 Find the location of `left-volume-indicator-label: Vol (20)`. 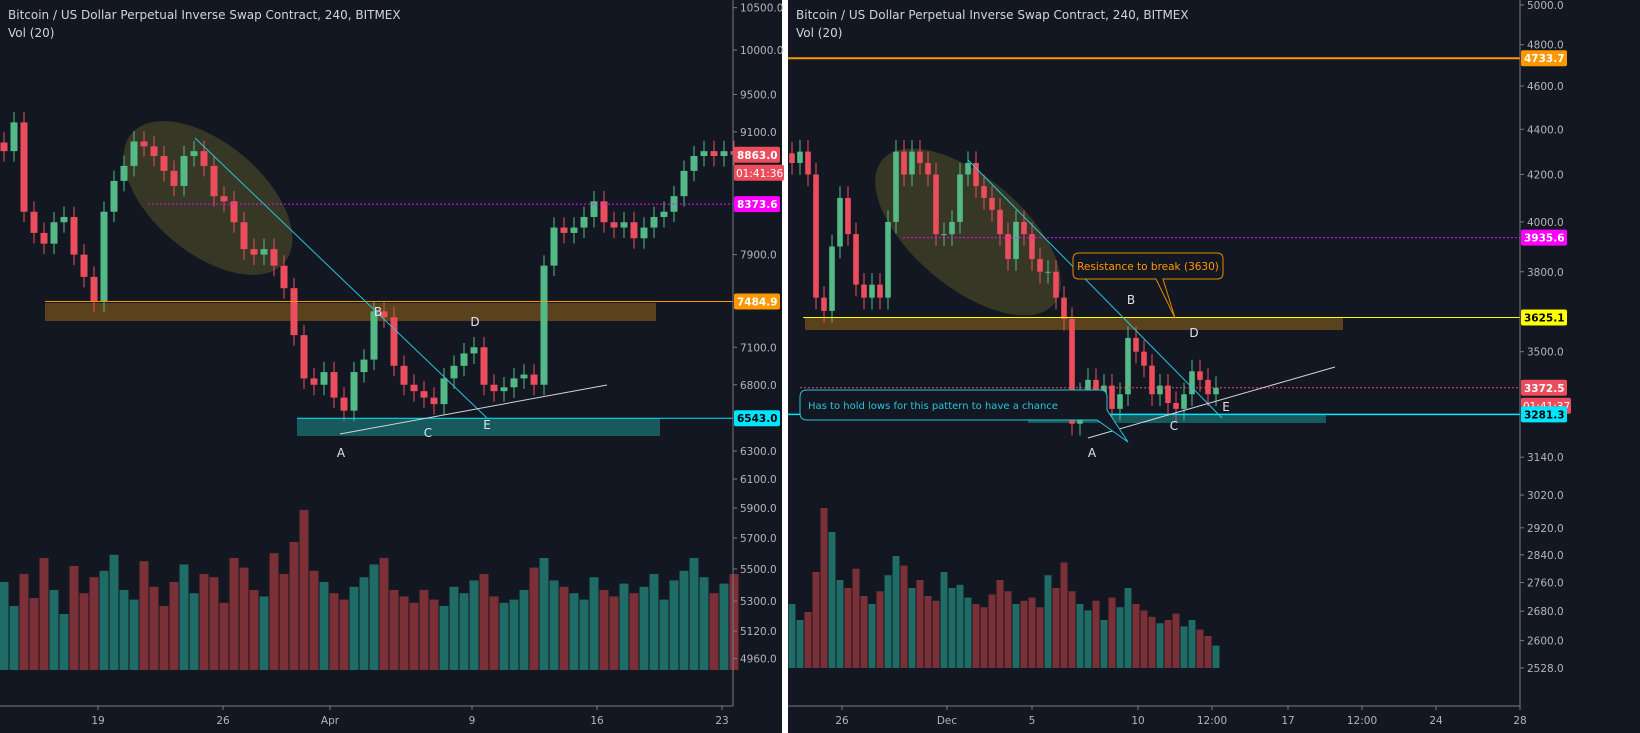

left-volume-indicator-label: Vol (20) is located at coordinates (31, 33).